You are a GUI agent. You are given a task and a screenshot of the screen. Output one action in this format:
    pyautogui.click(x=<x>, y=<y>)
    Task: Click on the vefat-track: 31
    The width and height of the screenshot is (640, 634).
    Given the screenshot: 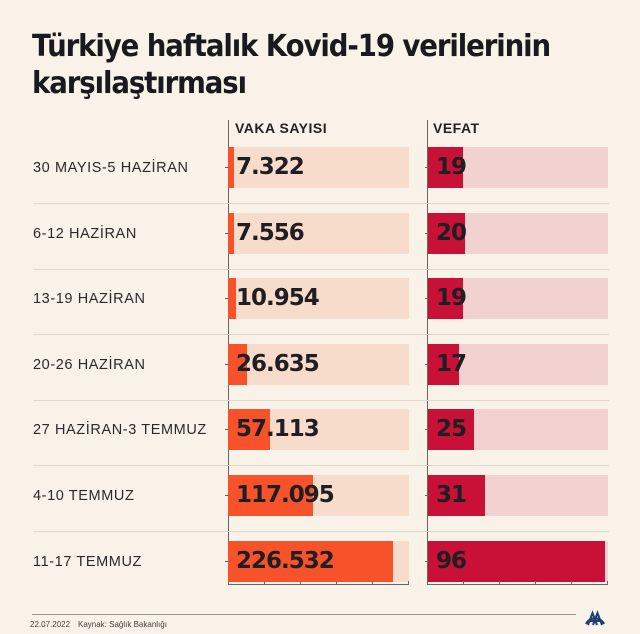 What is the action you would take?
    pyautogui.click(x=518, y=495)
    